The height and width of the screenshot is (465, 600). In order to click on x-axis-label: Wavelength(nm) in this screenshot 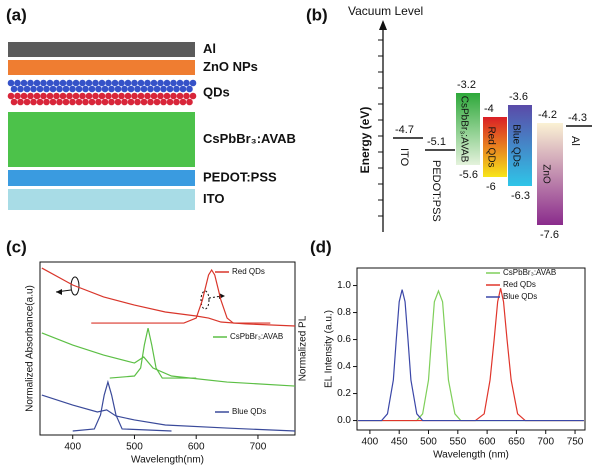, I will do `click(167, 460)`.